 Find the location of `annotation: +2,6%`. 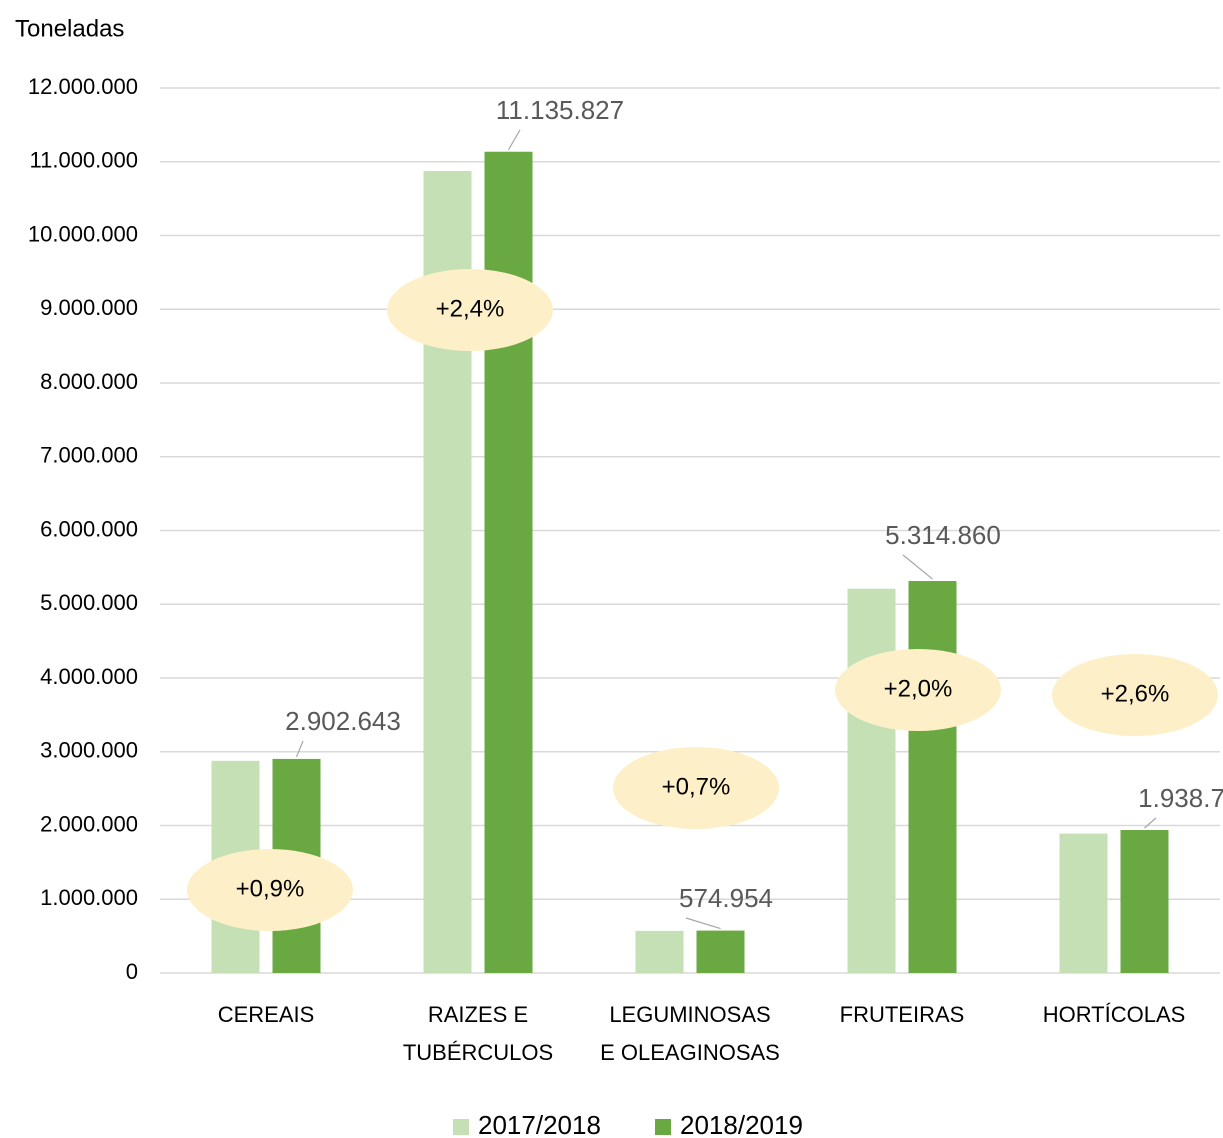

annotation: +2,6% is located at coordinates (1135, 693).